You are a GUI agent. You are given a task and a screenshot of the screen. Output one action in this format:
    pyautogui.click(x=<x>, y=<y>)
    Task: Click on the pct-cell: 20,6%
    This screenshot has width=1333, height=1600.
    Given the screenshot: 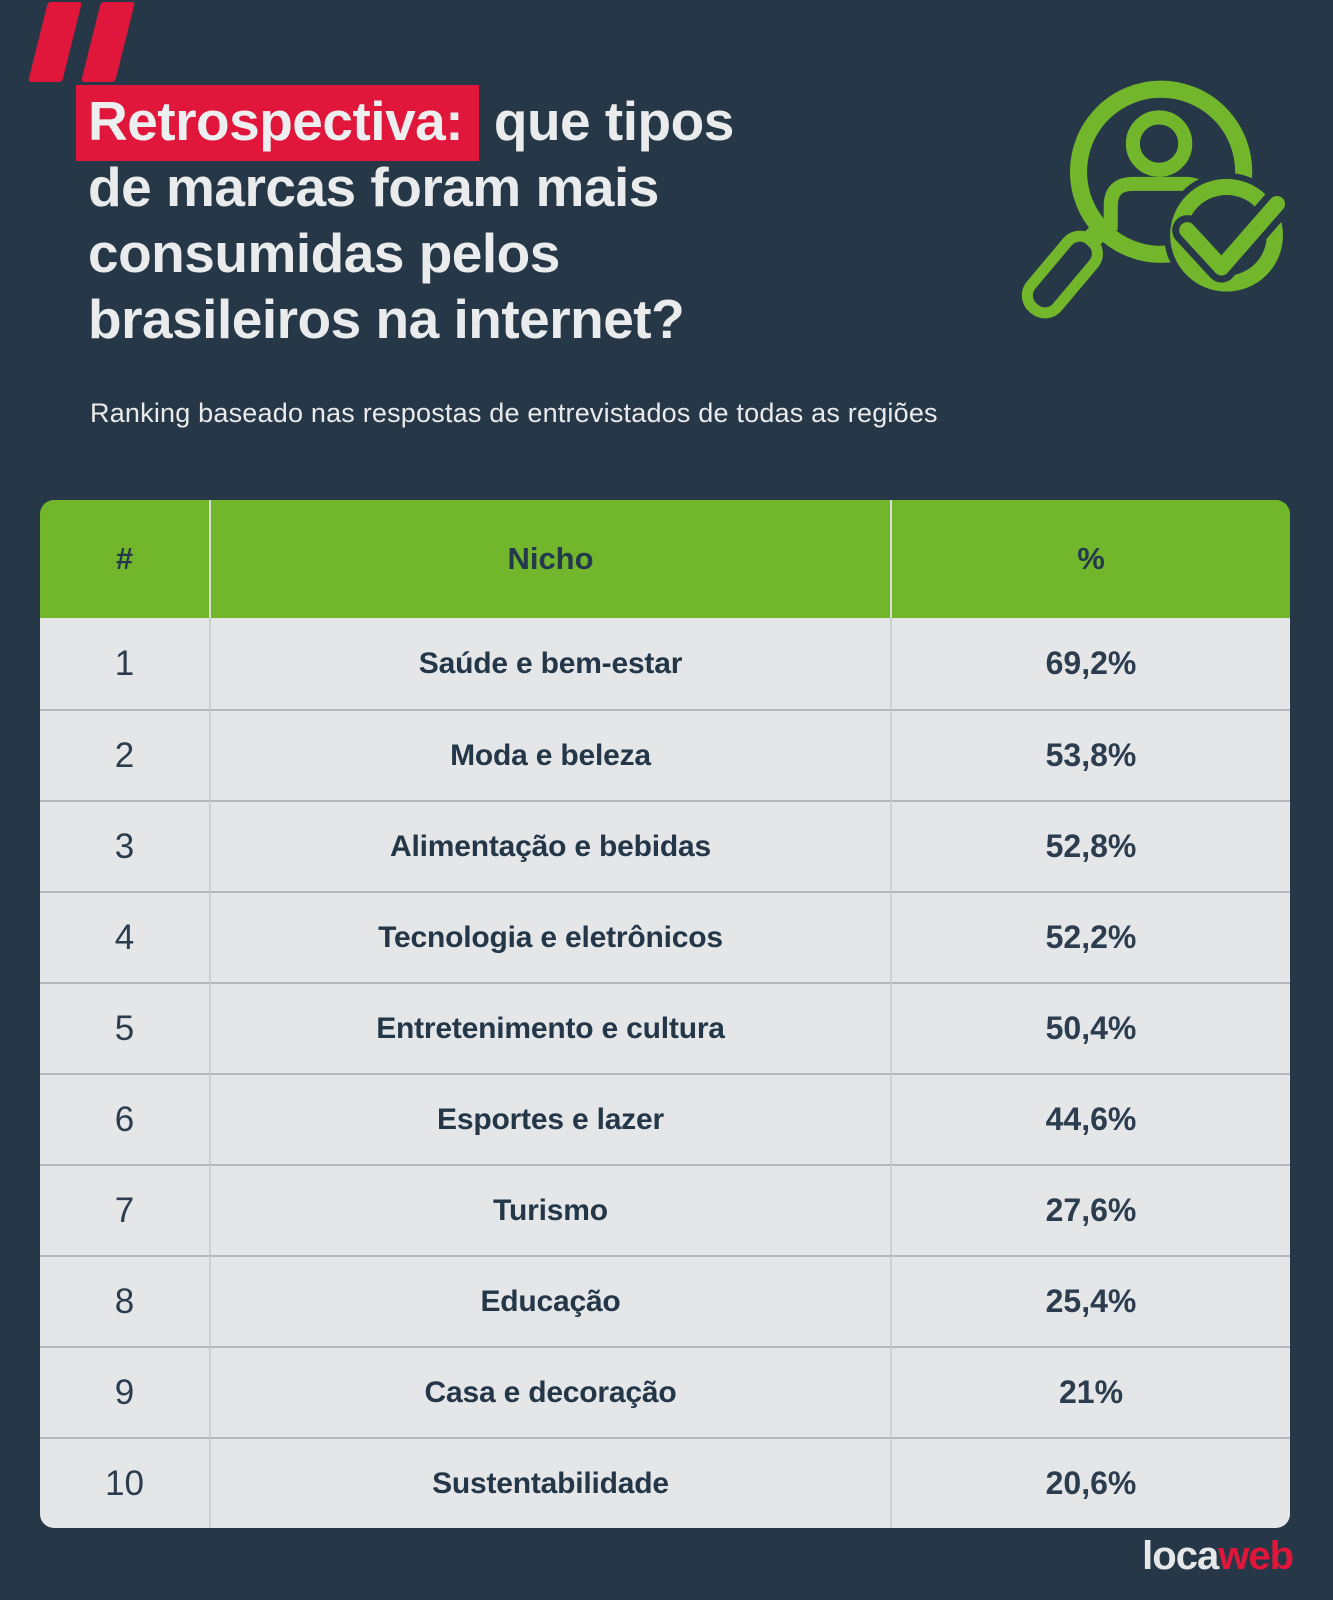 What is the action you would take?
    pyautogui.click(x=1091, y=1482)
    